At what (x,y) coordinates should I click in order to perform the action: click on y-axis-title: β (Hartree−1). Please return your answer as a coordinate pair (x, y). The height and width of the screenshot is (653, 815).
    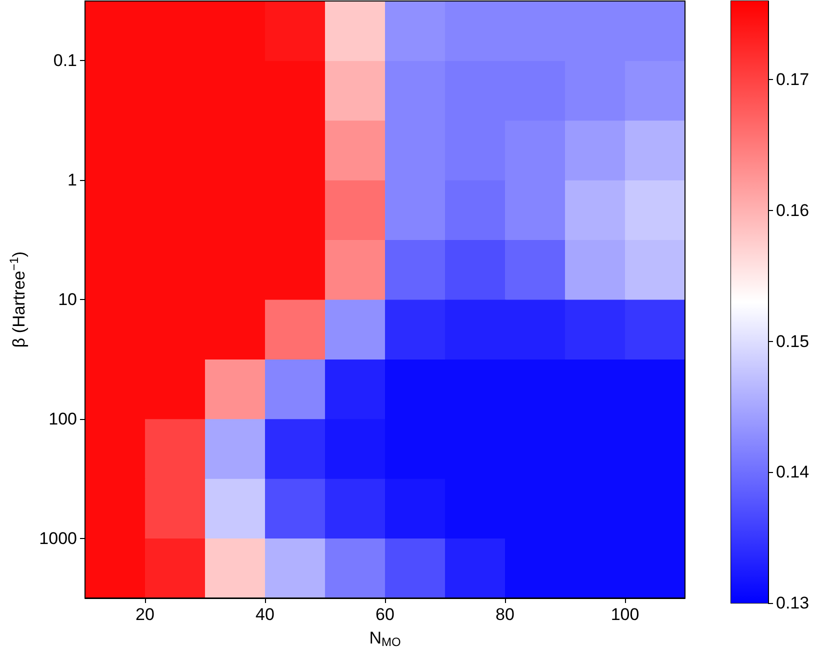
    Looking at the image, I should click on (17, 299).